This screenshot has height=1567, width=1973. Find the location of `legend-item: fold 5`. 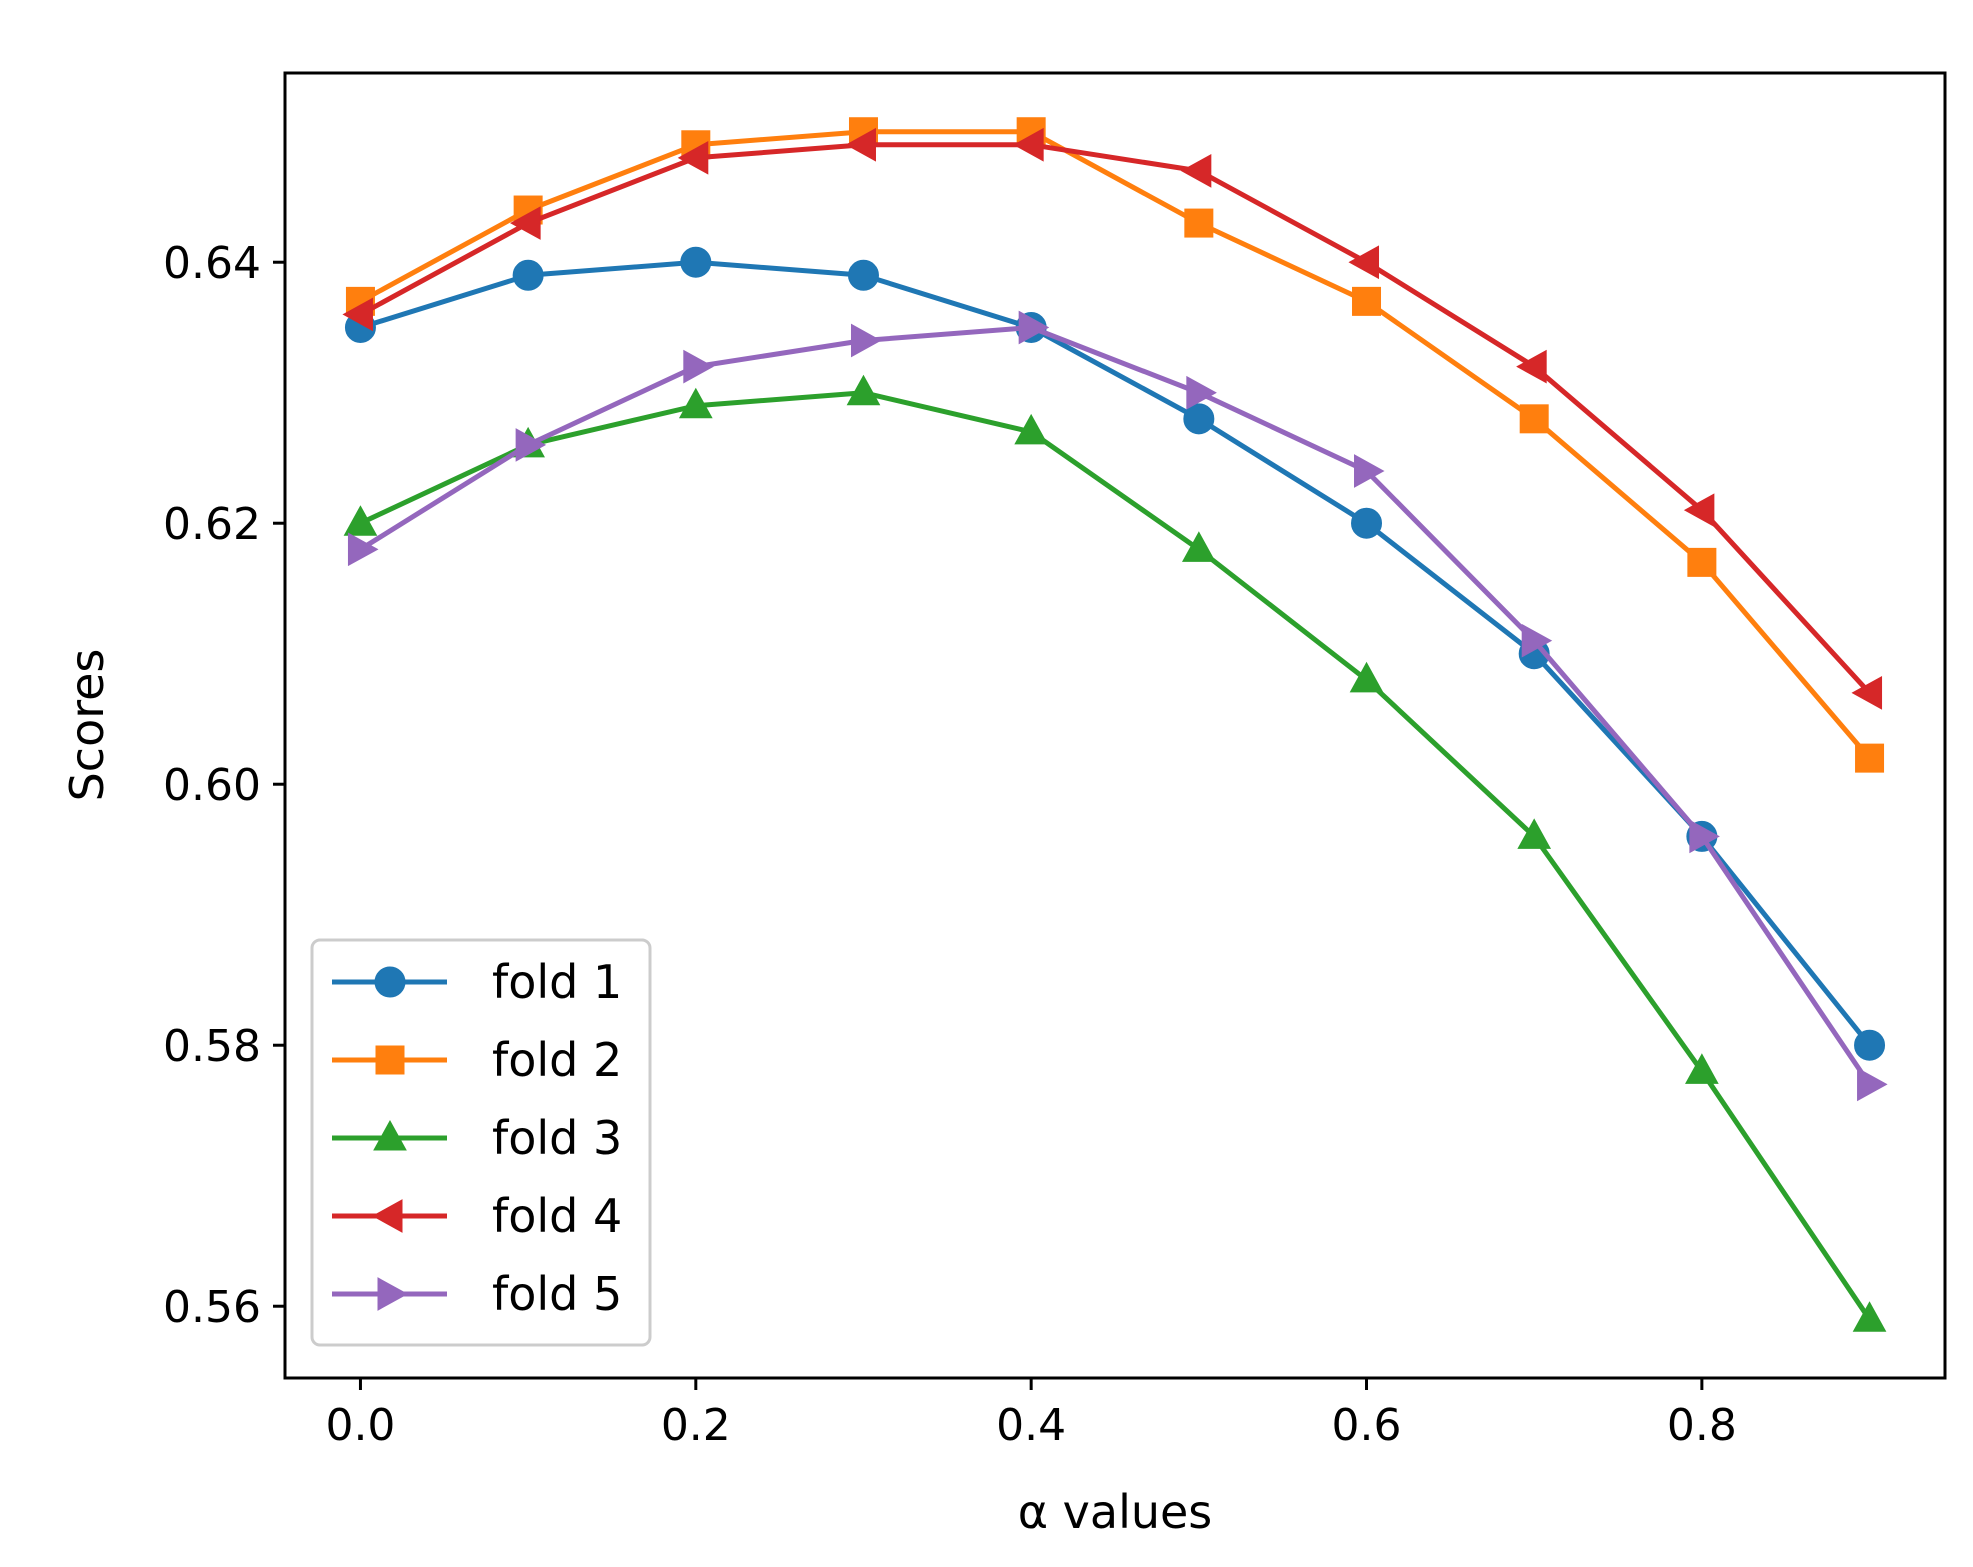

legend-item: fold 5 is located at coordinates (477, 1294).